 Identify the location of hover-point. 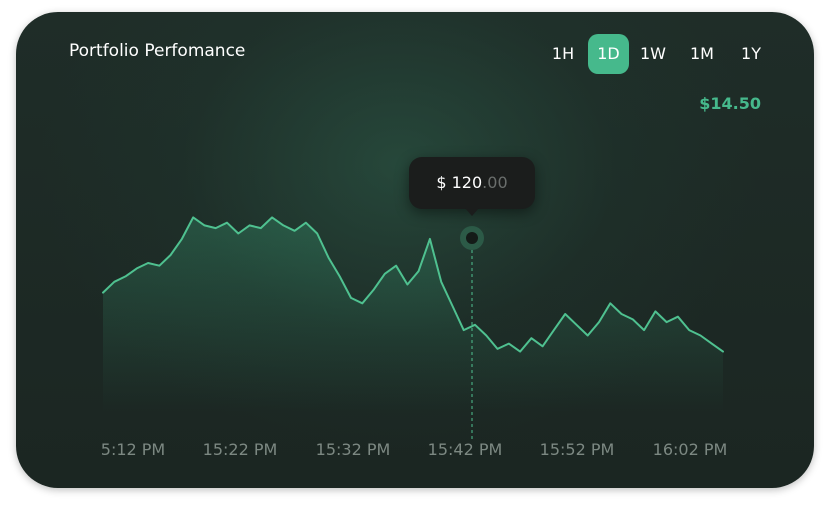
(472, 238).